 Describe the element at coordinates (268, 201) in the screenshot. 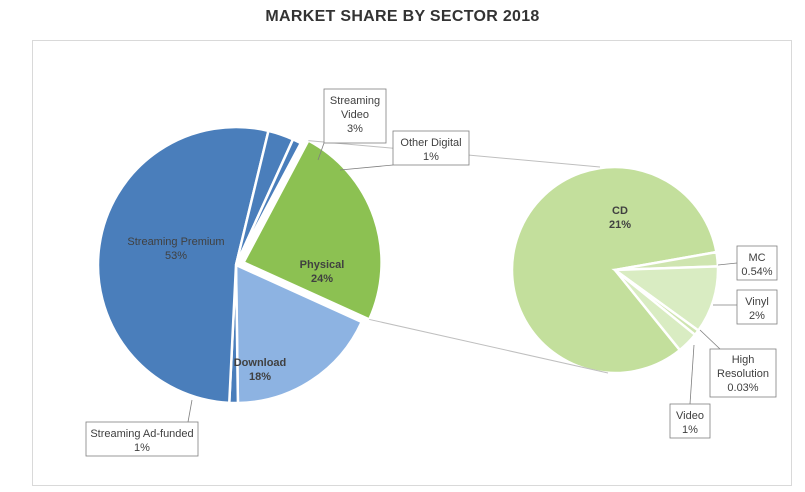

I see `slice-other-digital` at that location.